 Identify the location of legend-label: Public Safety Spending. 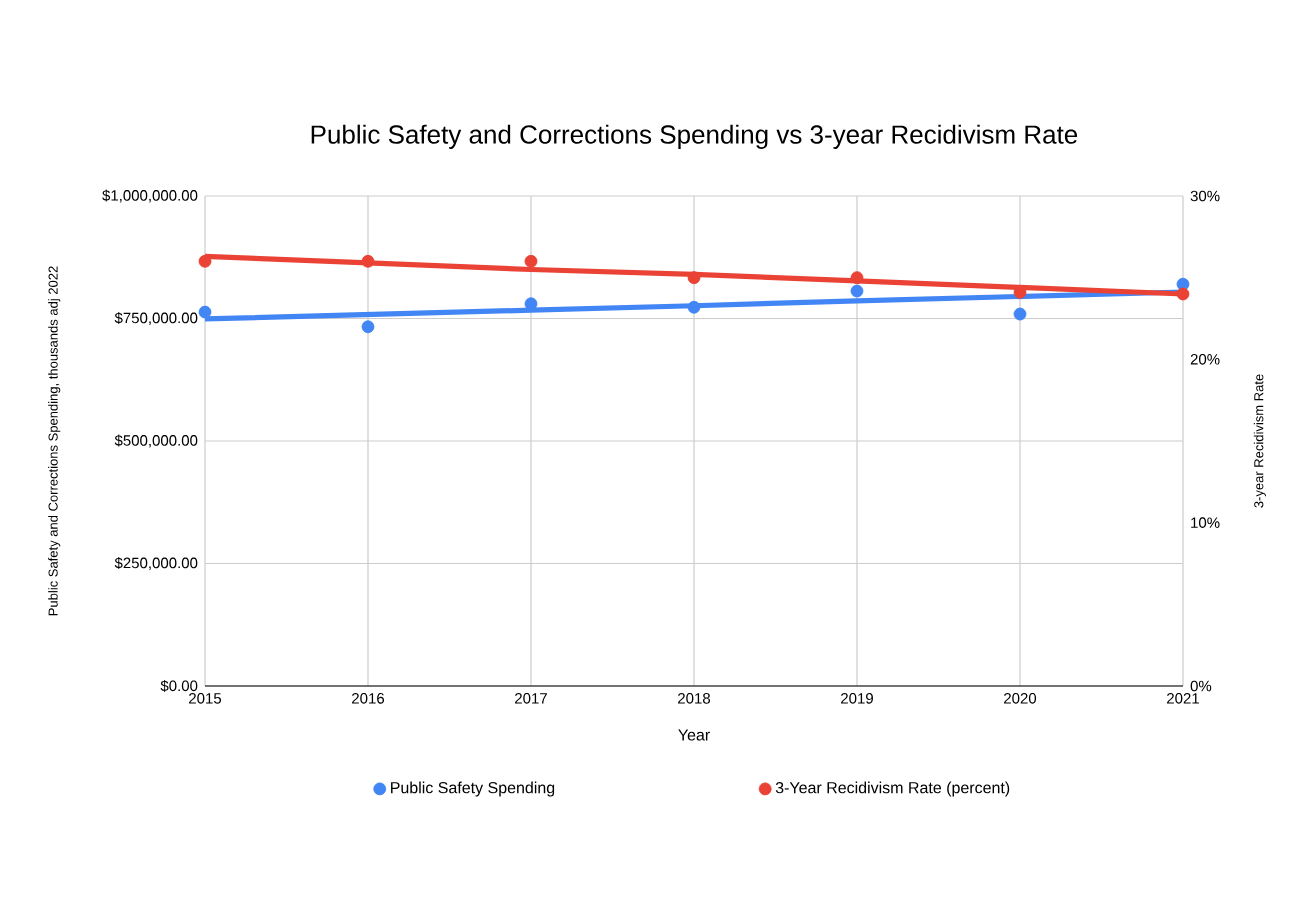
(473, 789).